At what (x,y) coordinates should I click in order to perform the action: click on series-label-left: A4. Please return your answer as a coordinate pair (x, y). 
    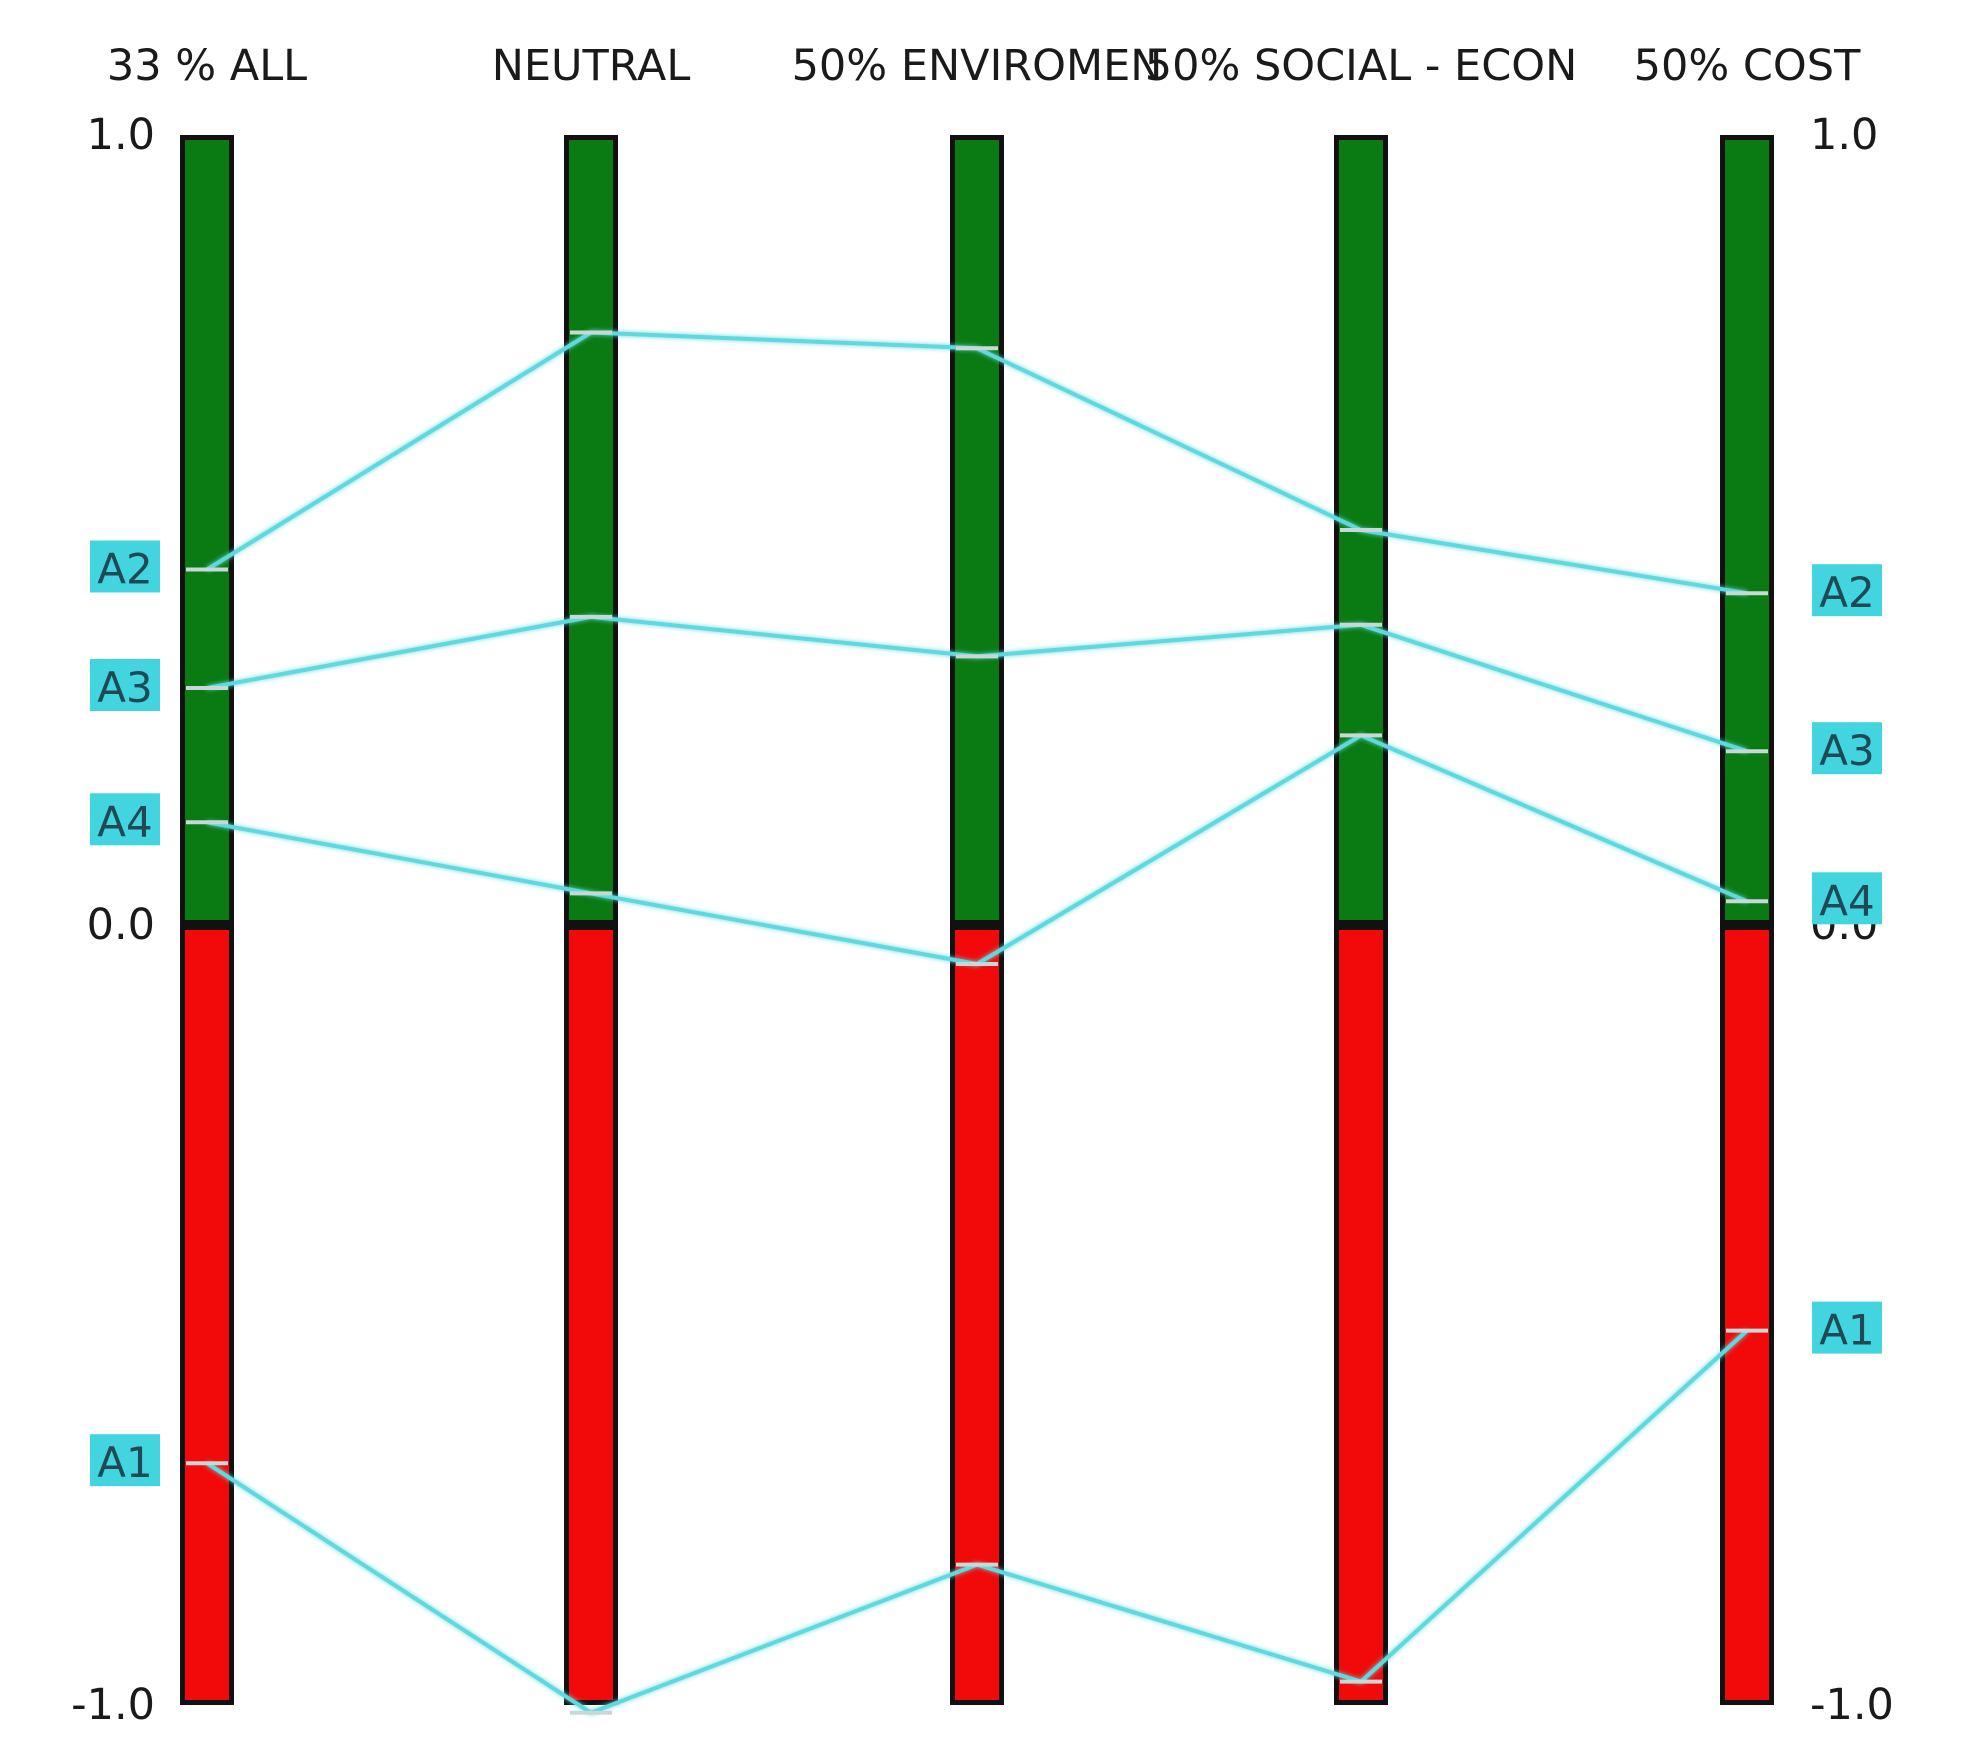
    Looking at the image, I should click on (125, 819).